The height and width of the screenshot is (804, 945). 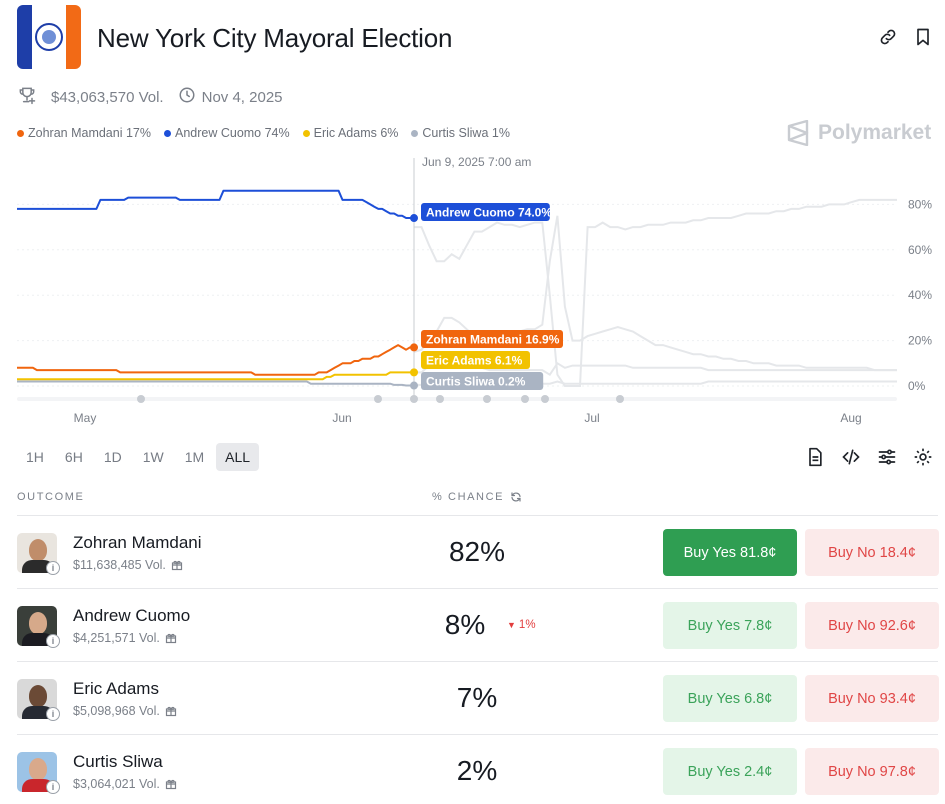 I want to click on nyc-flag-icon, so click(x=49, y=37).